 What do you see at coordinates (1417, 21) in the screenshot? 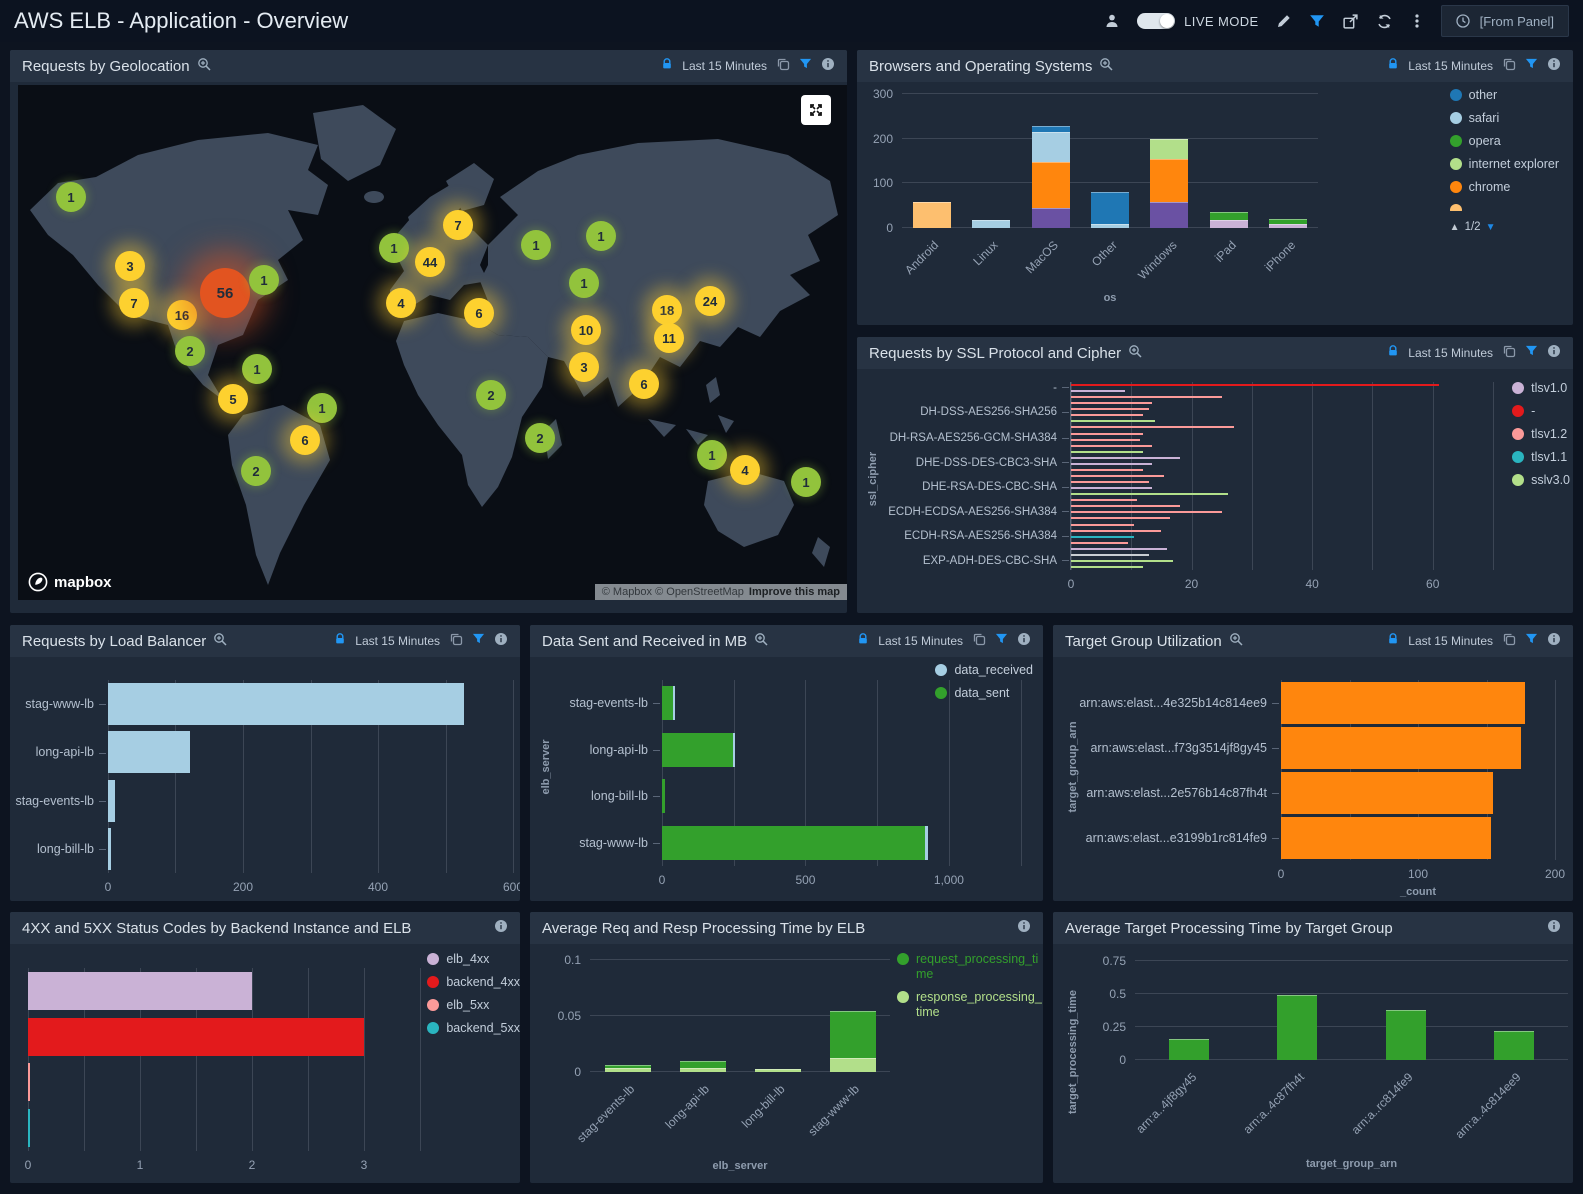
I see `kebab-menu-icon` at bounding box center [1417, 21].